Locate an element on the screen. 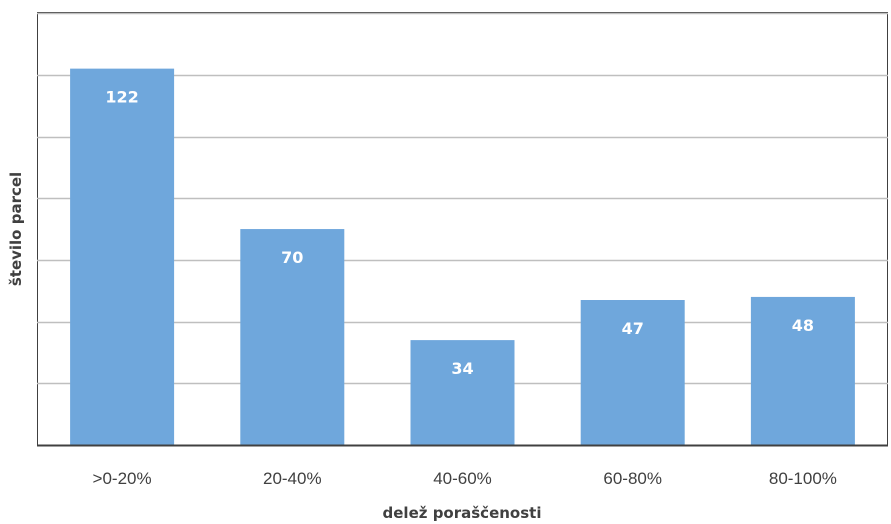 Image resolution: width=891 pixels, height=524 pixels. data-label: 70 is located at coordinates (292, 257).